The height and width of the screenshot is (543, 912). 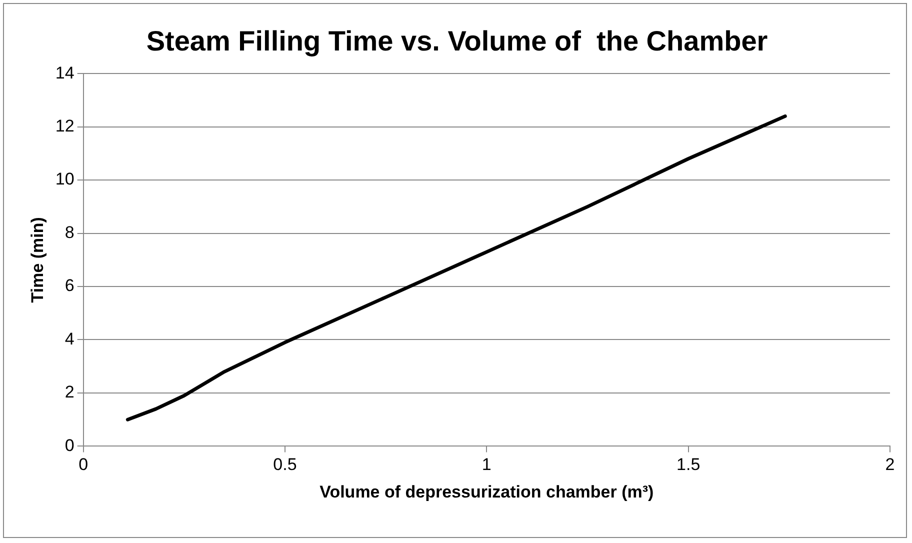 What do you see at coordinates (69, 232) in the screenshot?
I see `y-tick-label: 8` at bounding box center [69, 232].